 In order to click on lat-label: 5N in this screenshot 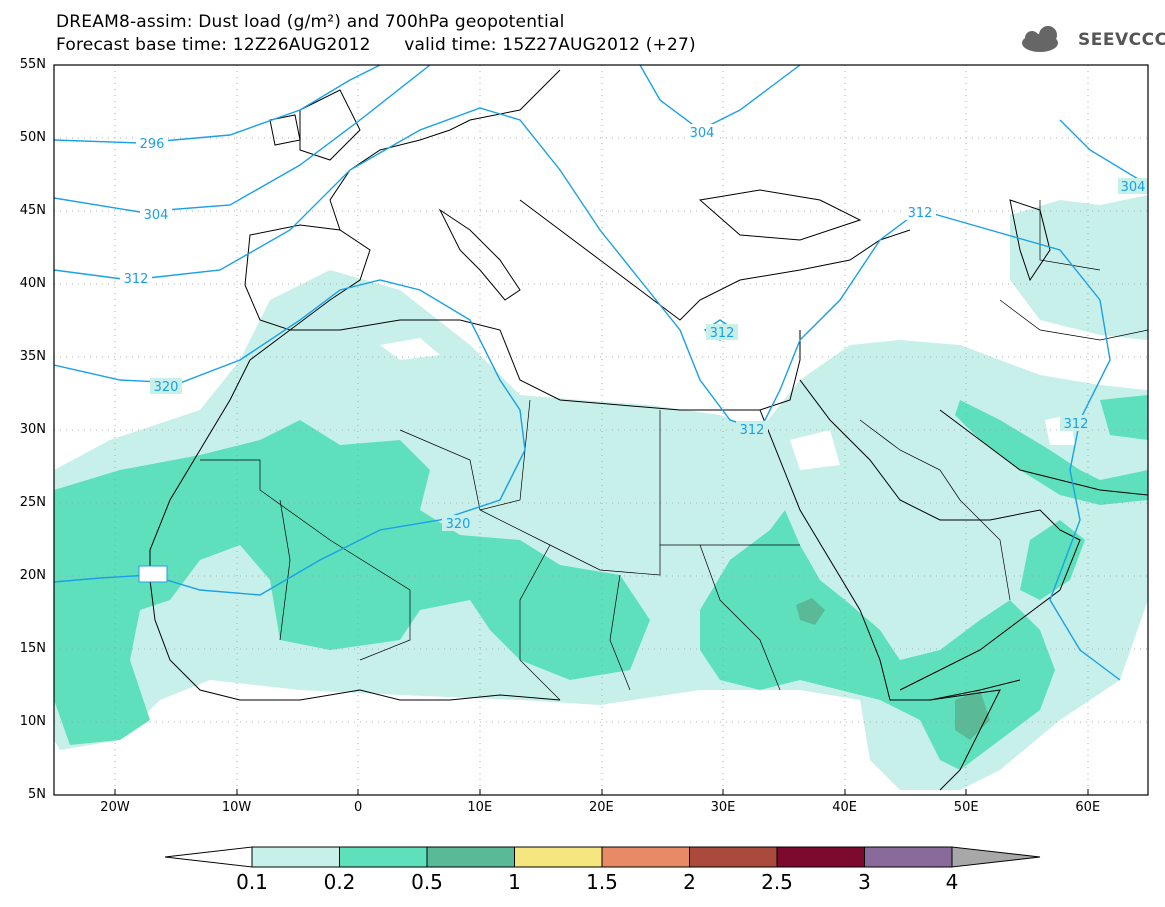, I will do `click(37, 794)`.